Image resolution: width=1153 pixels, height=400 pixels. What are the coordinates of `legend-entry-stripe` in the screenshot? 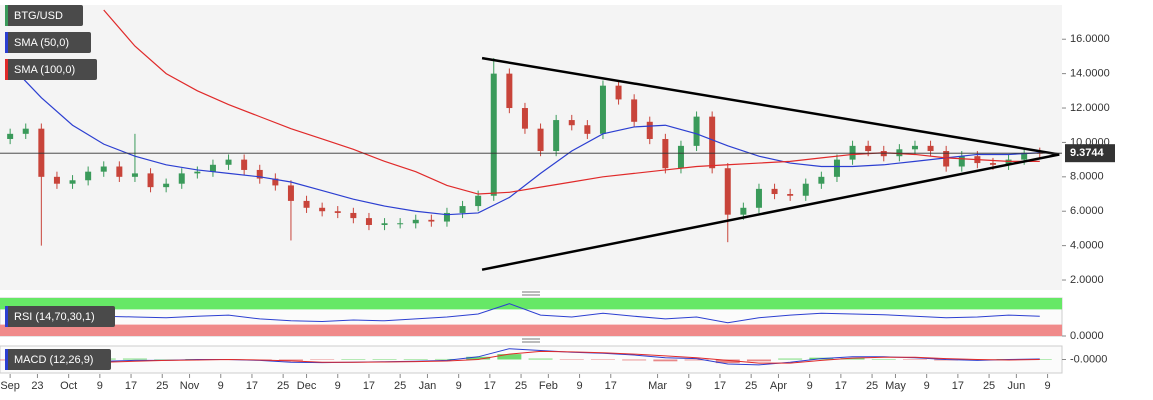 It's located at (6, 69).